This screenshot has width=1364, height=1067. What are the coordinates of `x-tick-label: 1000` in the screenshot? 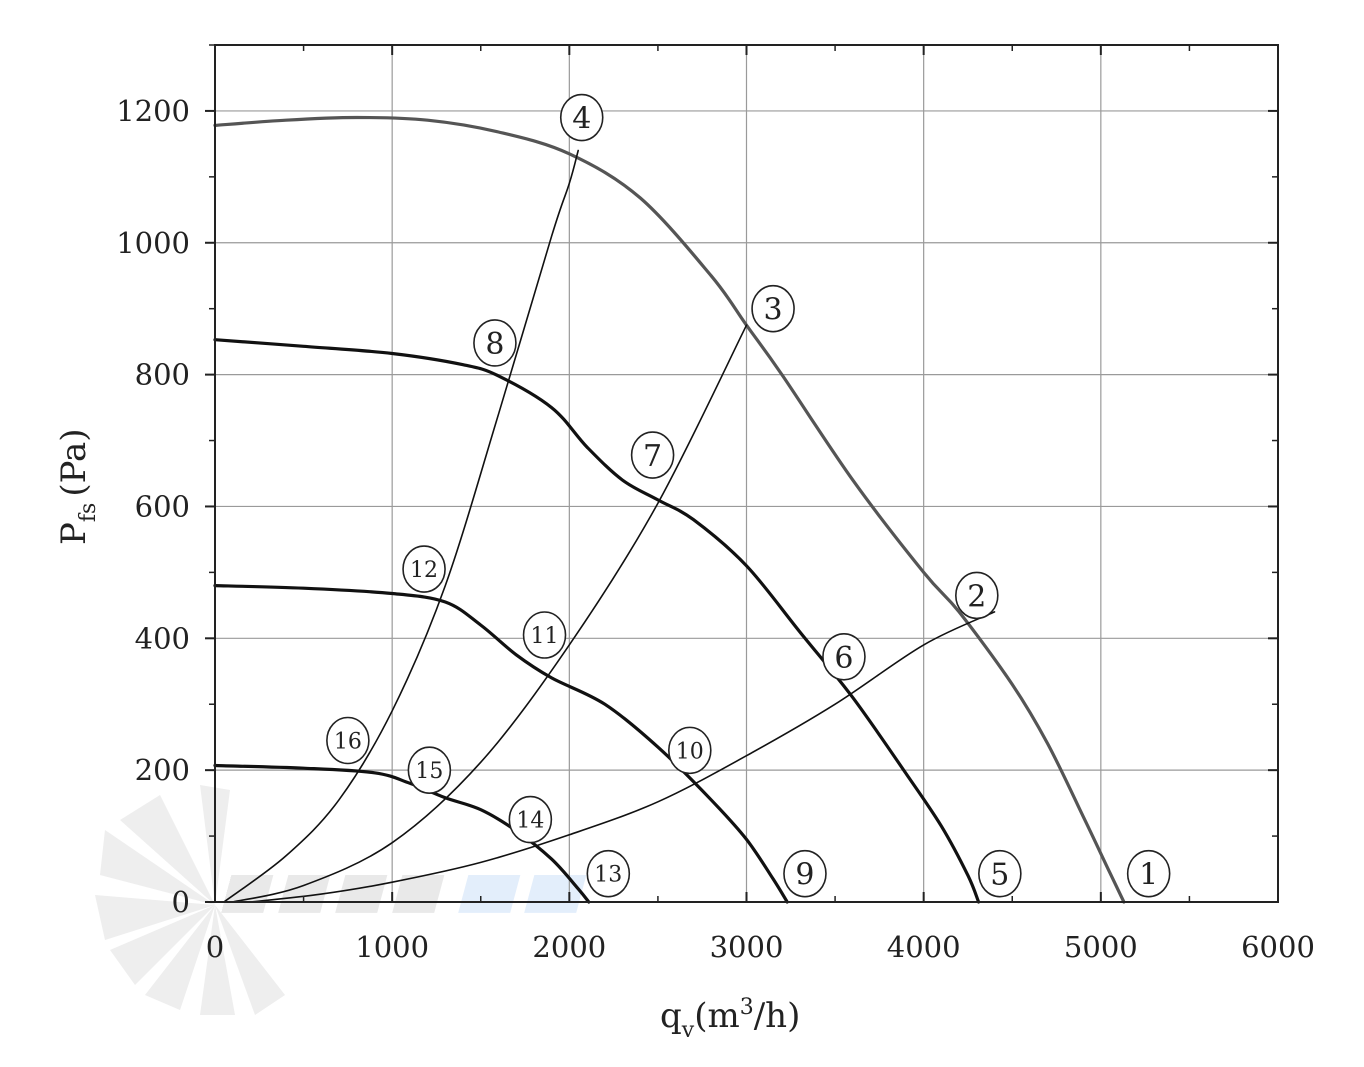 It's located at (392, 947).